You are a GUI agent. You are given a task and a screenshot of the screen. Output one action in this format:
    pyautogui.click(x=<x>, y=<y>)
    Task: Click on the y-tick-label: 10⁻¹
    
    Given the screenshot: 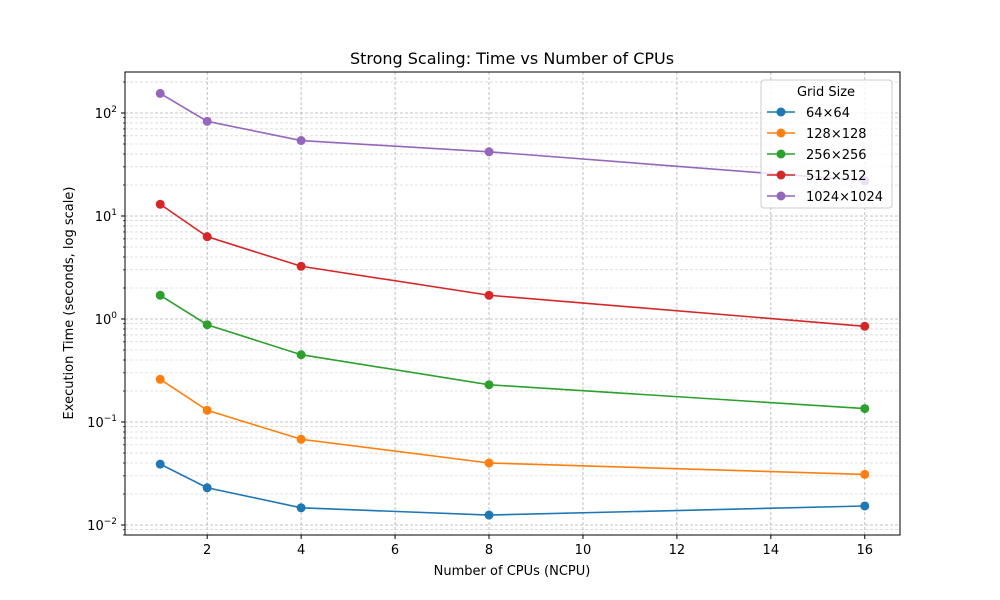 What is the action you would take?
    pyautogui.click(x=102, y=422)
    